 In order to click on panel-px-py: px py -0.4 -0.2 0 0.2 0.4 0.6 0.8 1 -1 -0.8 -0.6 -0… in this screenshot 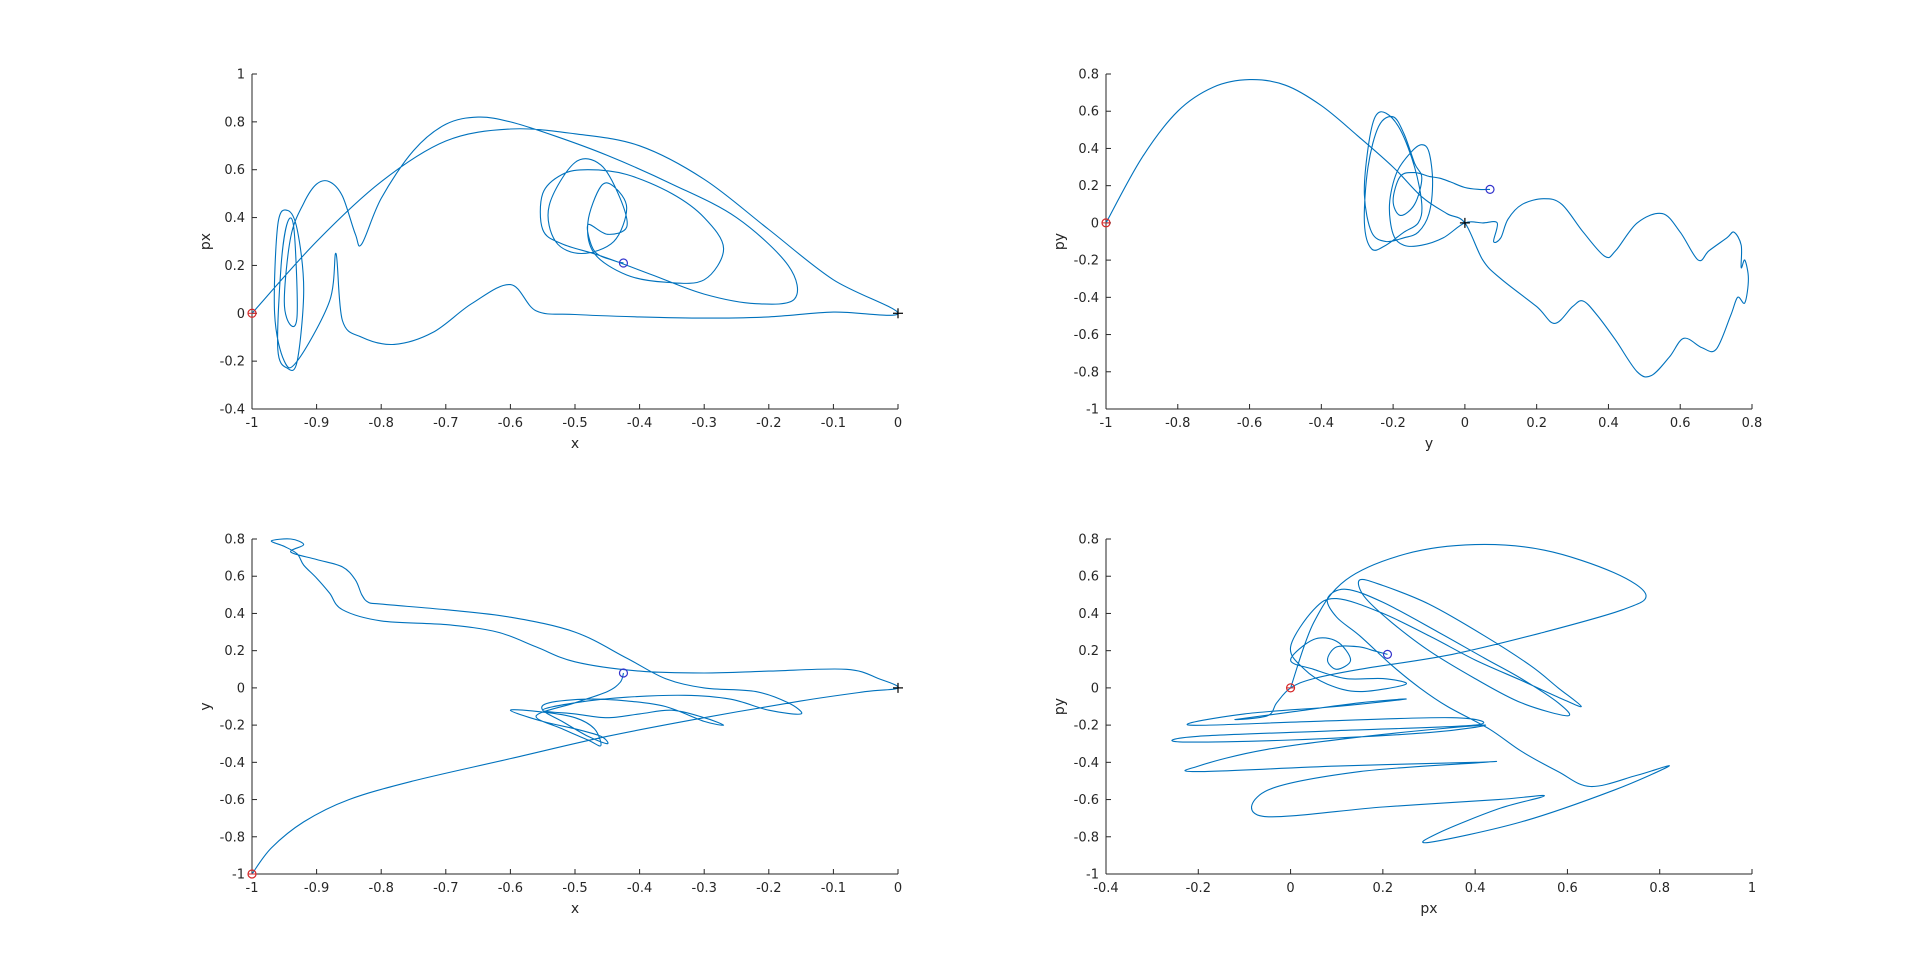, I will do `click(1404, 725)`.